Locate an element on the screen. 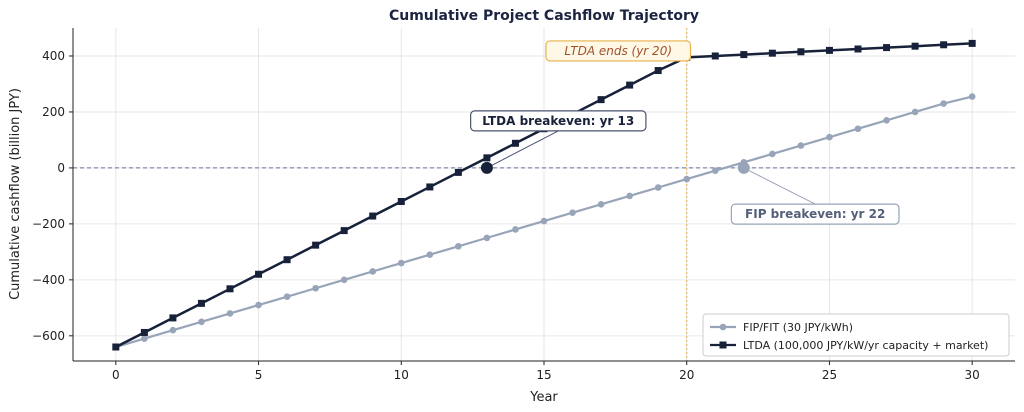  legend-item-0: FIP/FIT (30 JPY/kWh) is located at coordinates (781, 327).